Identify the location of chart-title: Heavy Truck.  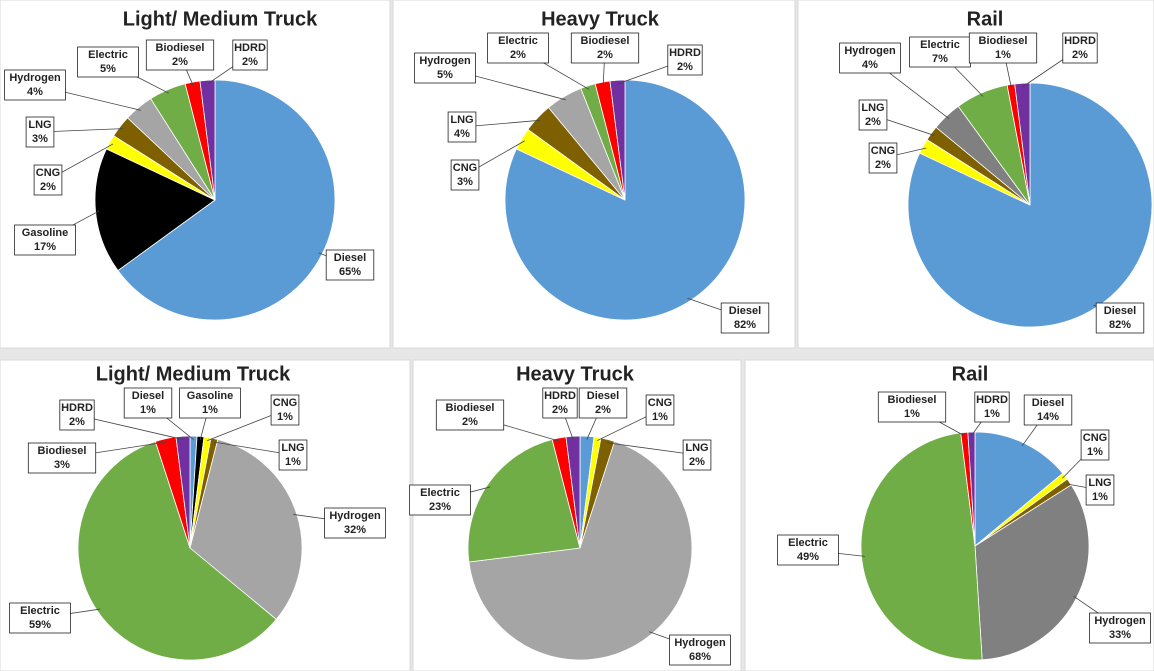
(575, 374).